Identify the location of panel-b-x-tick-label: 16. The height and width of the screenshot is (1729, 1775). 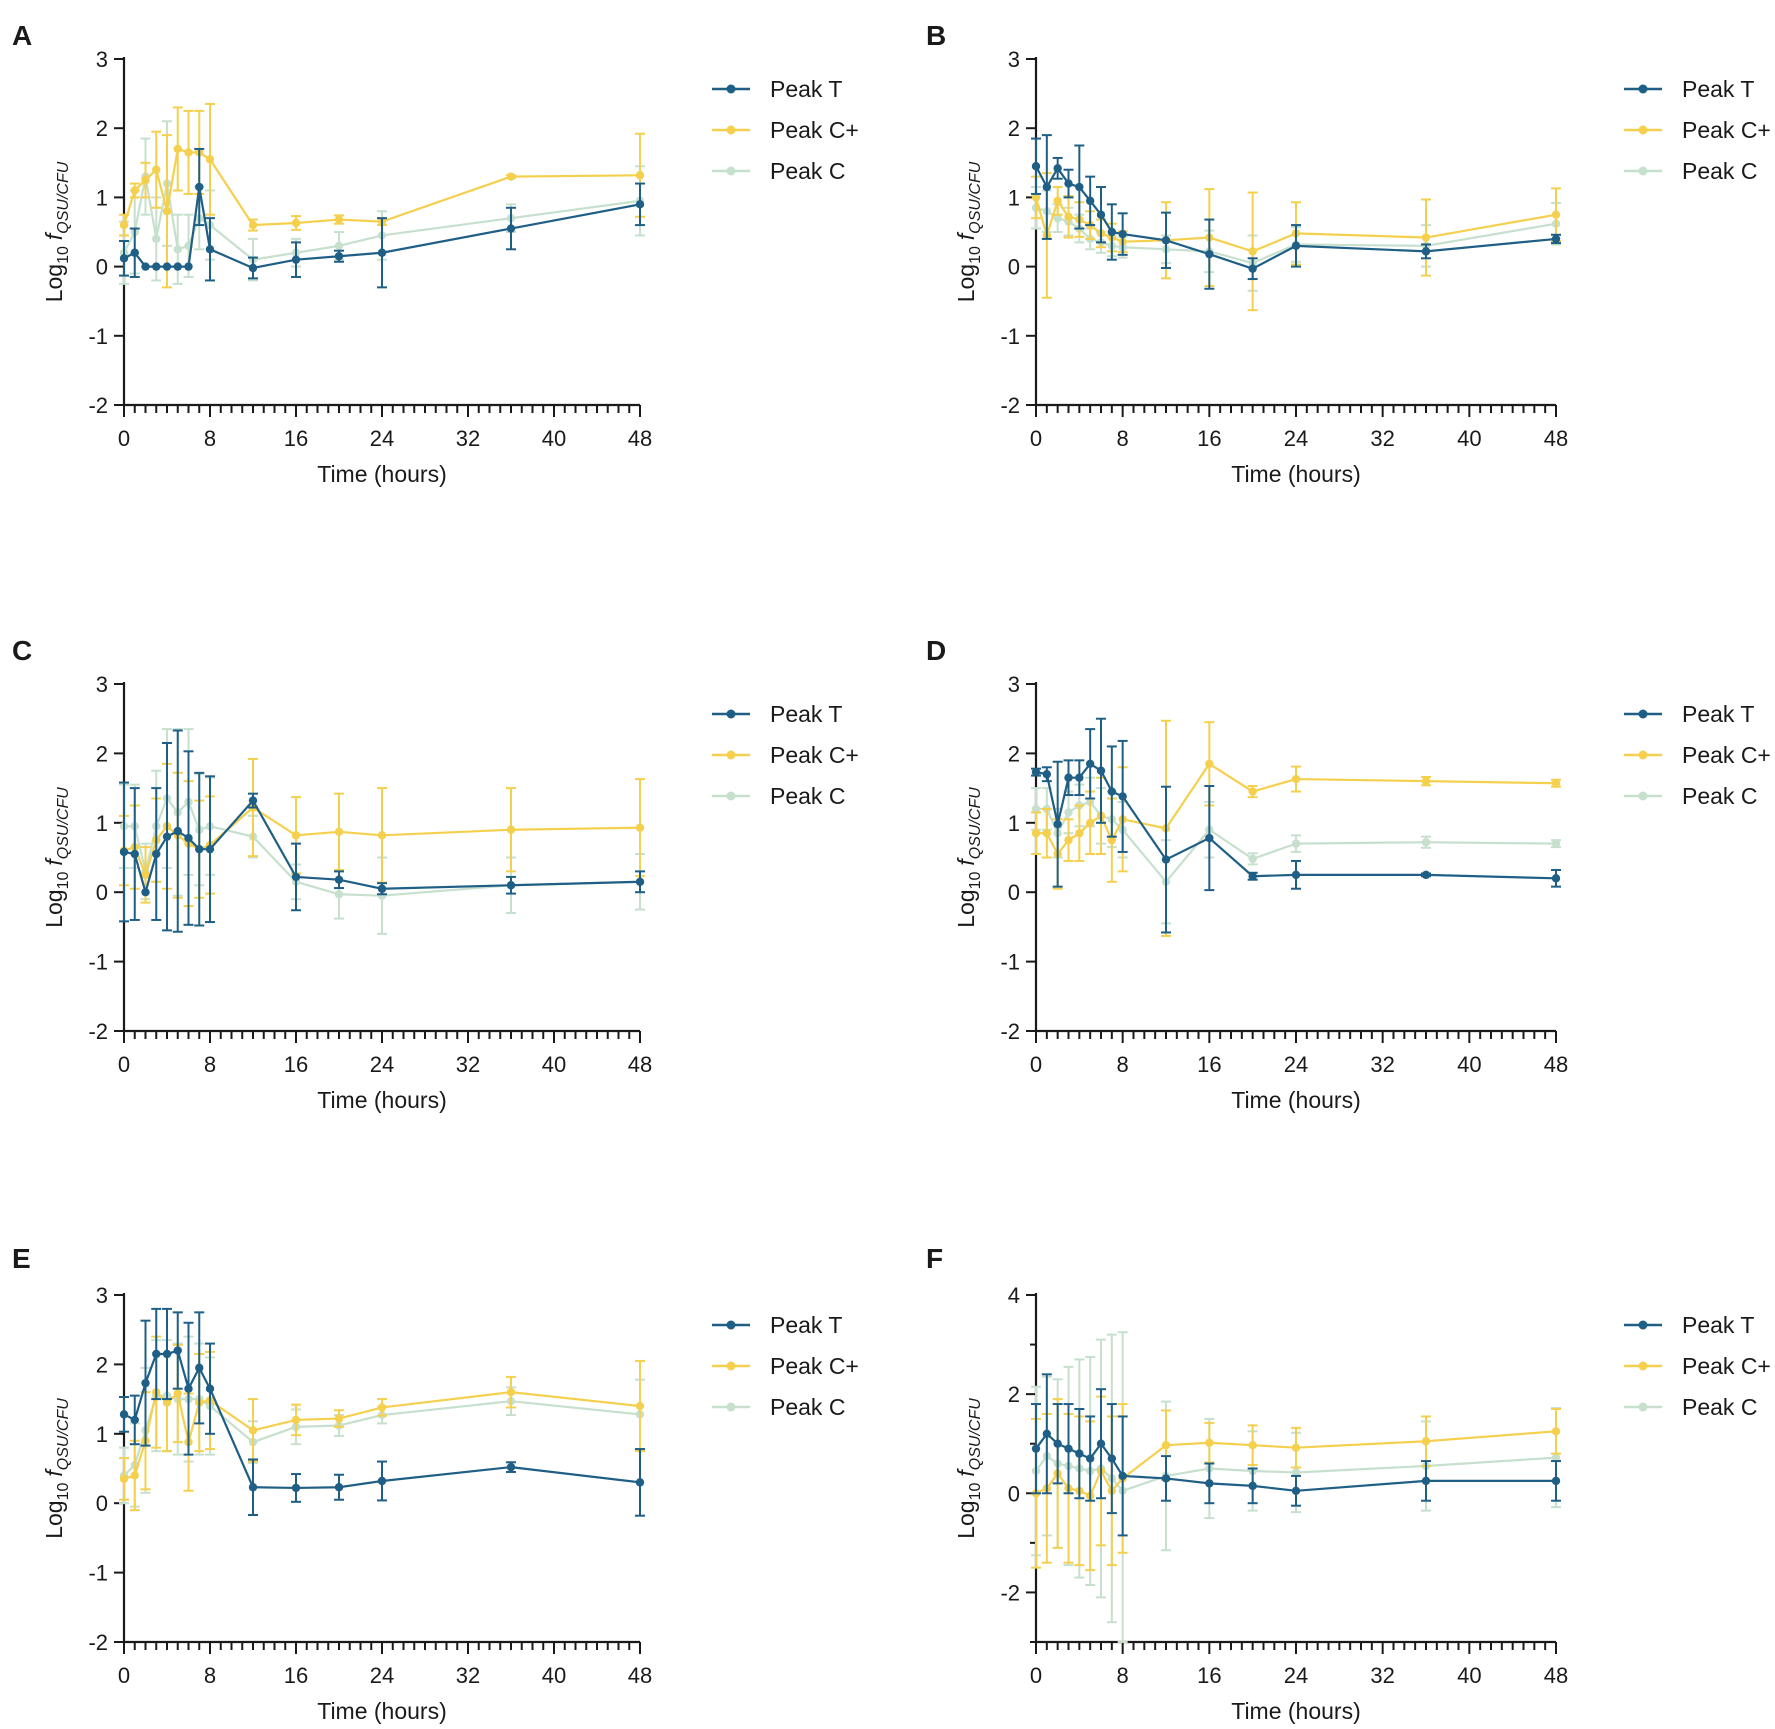
(1209, 438).